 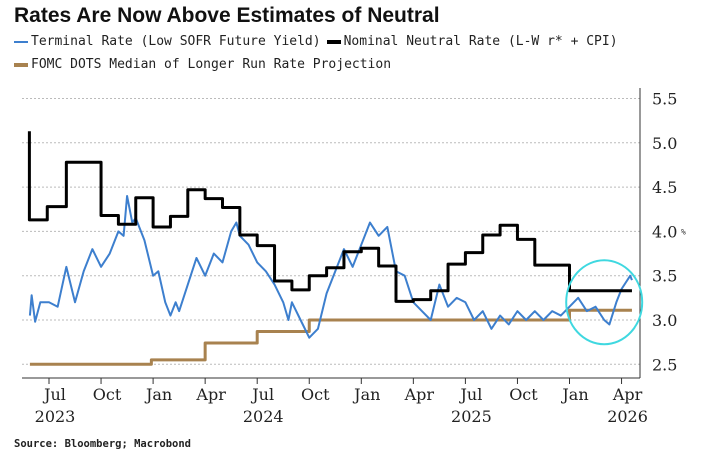 What do you see at coordinates (480, 41) in the screenshot?
I see `legend-label-neutral: Nominal Neutral Rate (L-W r* + CPI)` at bounding box center [480, 41].